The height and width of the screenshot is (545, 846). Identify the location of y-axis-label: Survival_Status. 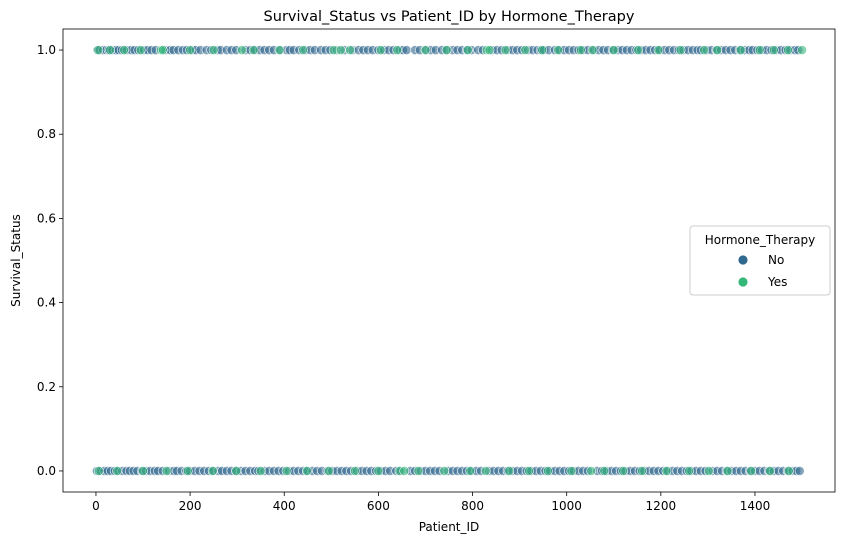
(16, 260).